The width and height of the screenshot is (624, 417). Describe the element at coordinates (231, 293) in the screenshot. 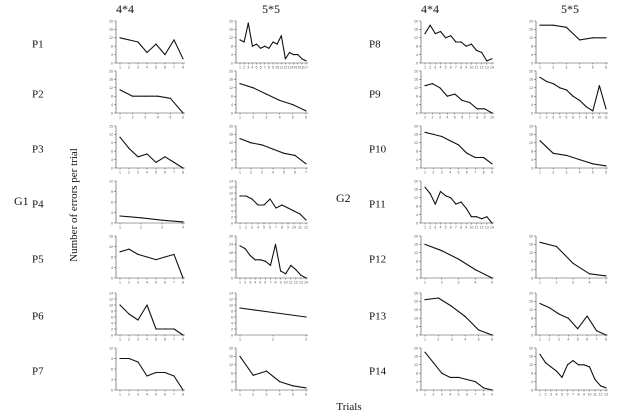

I see `y-tick-label: 14` at that location.